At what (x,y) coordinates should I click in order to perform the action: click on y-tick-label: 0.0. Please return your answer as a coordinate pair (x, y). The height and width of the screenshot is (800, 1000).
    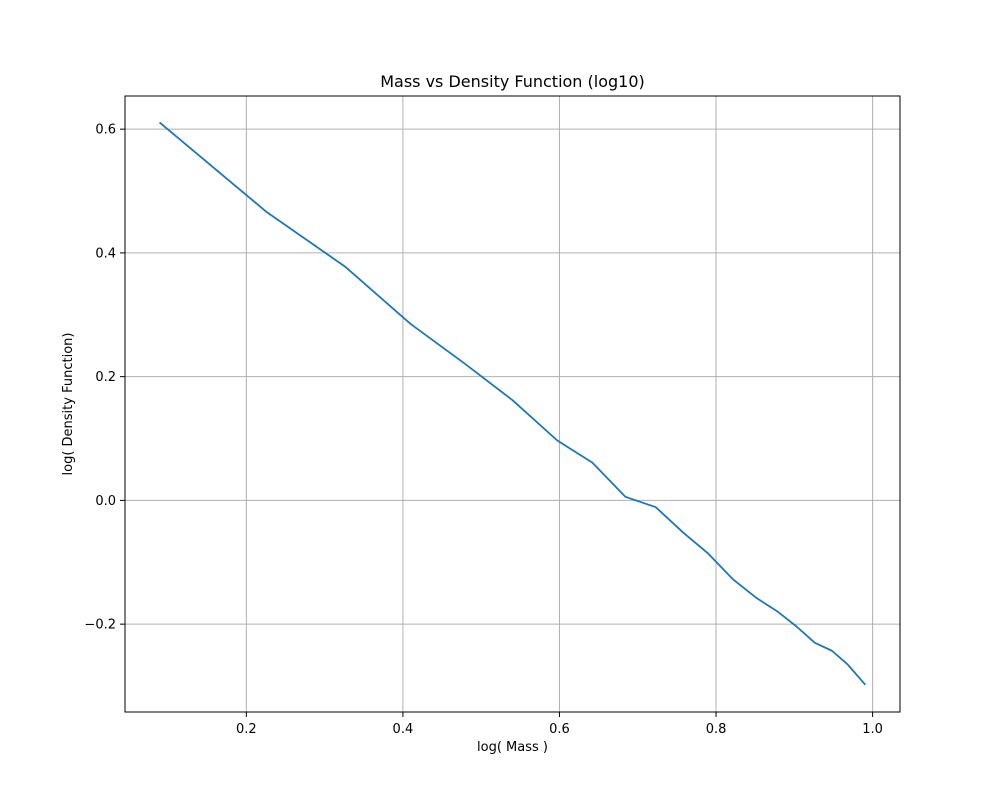
    Looking at the image, I should click on (105, 501).